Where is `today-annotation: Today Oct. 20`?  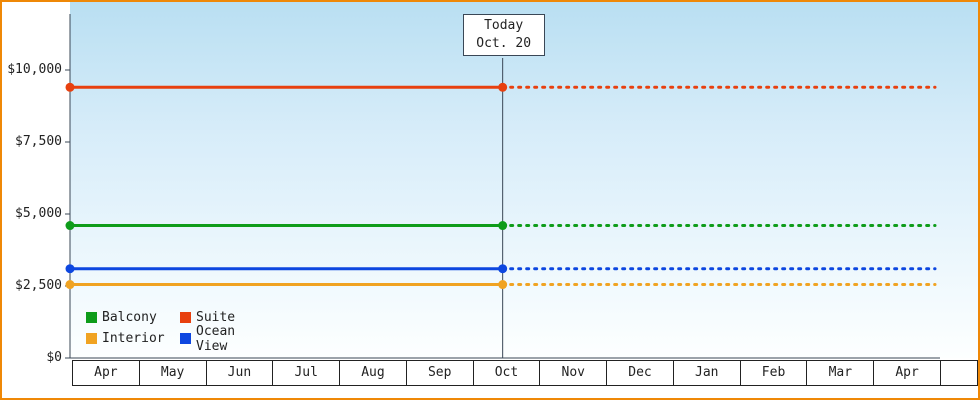
today-annotation: Today Oct. 20 is located at coordinates (503, 35).